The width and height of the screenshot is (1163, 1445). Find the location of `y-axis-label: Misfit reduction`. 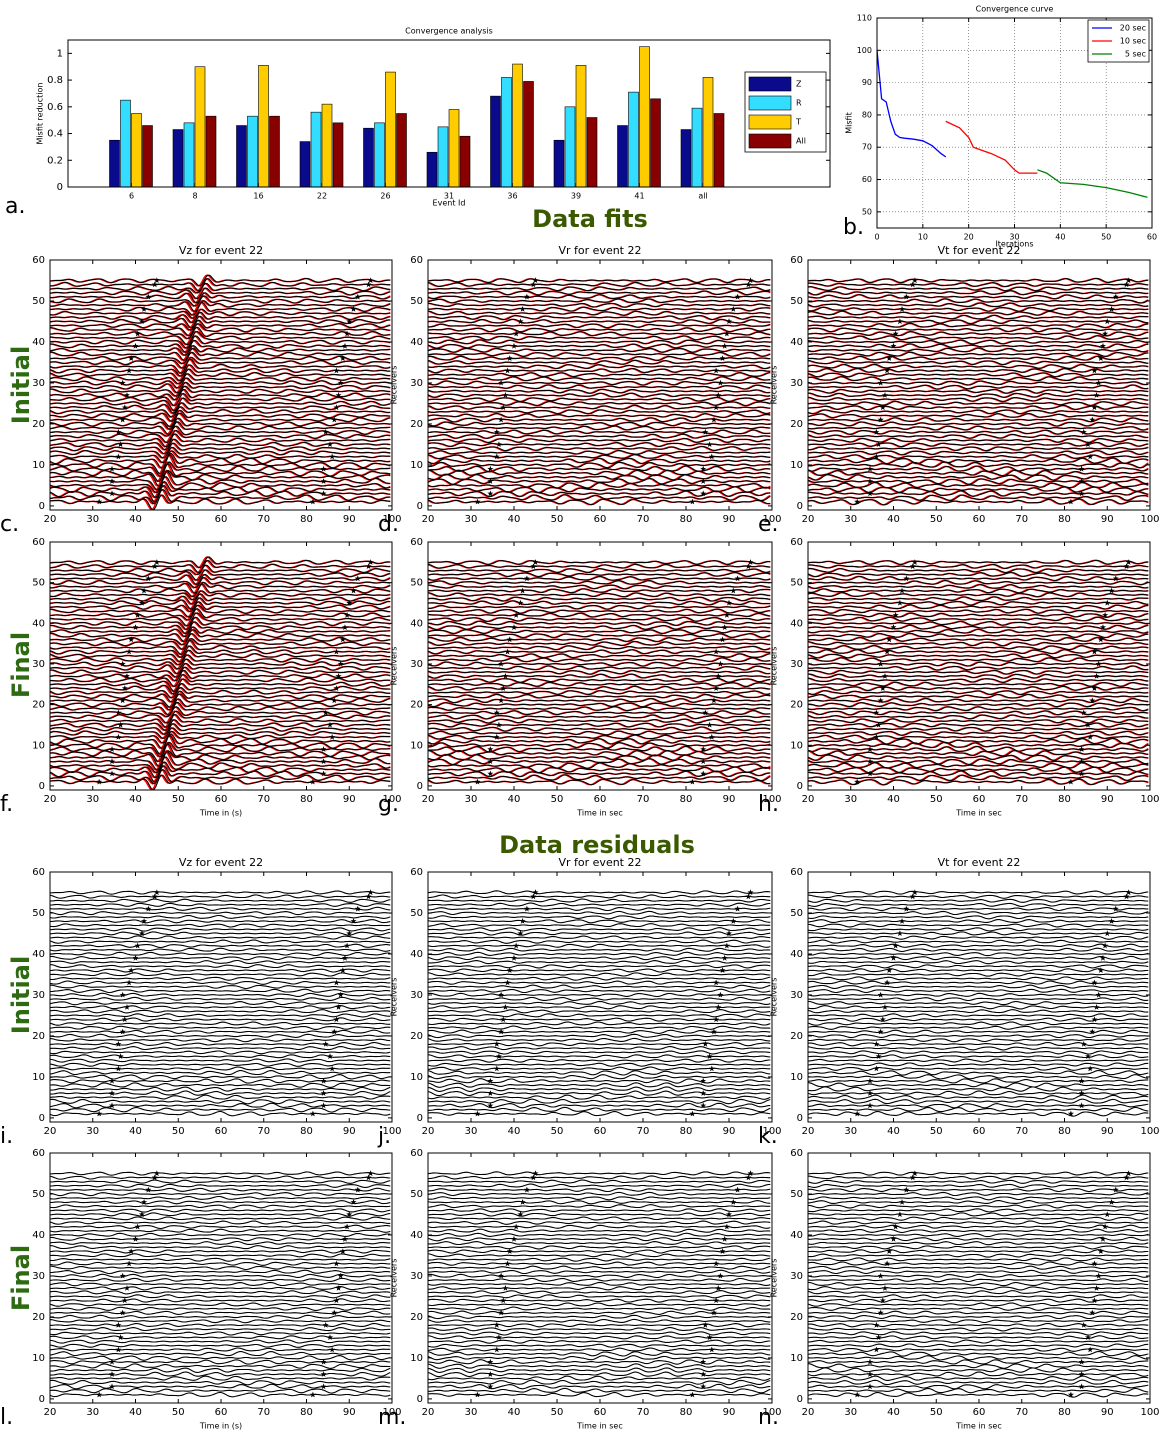

y-axis-label: Misfit reduction is located at coordinates (40, 114).